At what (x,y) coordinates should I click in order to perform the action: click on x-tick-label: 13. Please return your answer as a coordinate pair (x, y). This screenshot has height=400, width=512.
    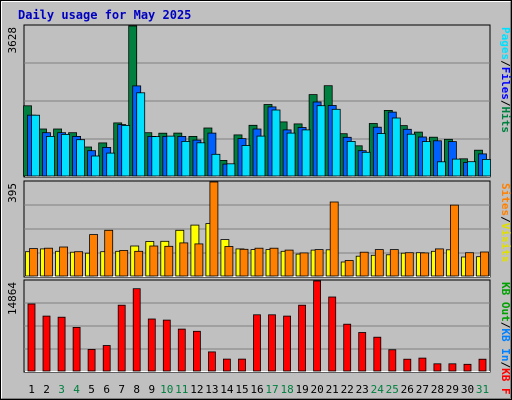
    Looking at the image, I should click on (211, 389).